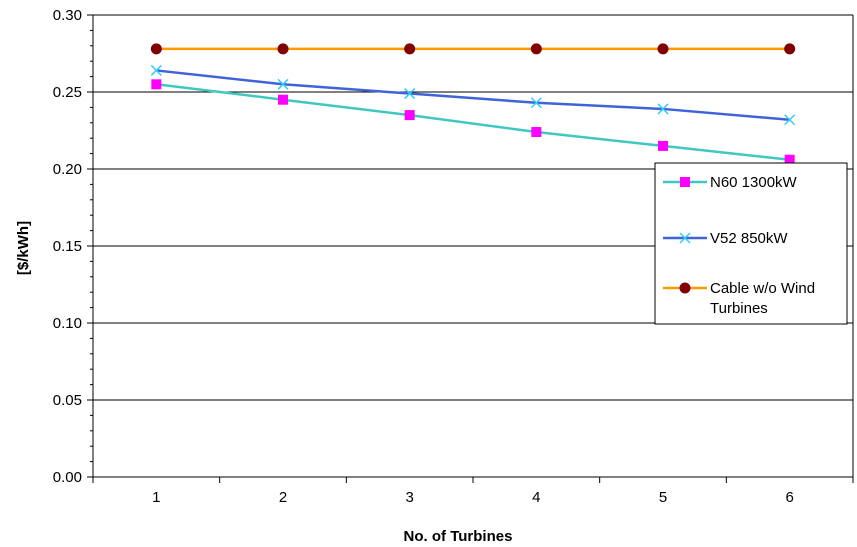 This screenshot has height=547, width=857. I want to click on x-tick-label: 2, so click(283, 497).